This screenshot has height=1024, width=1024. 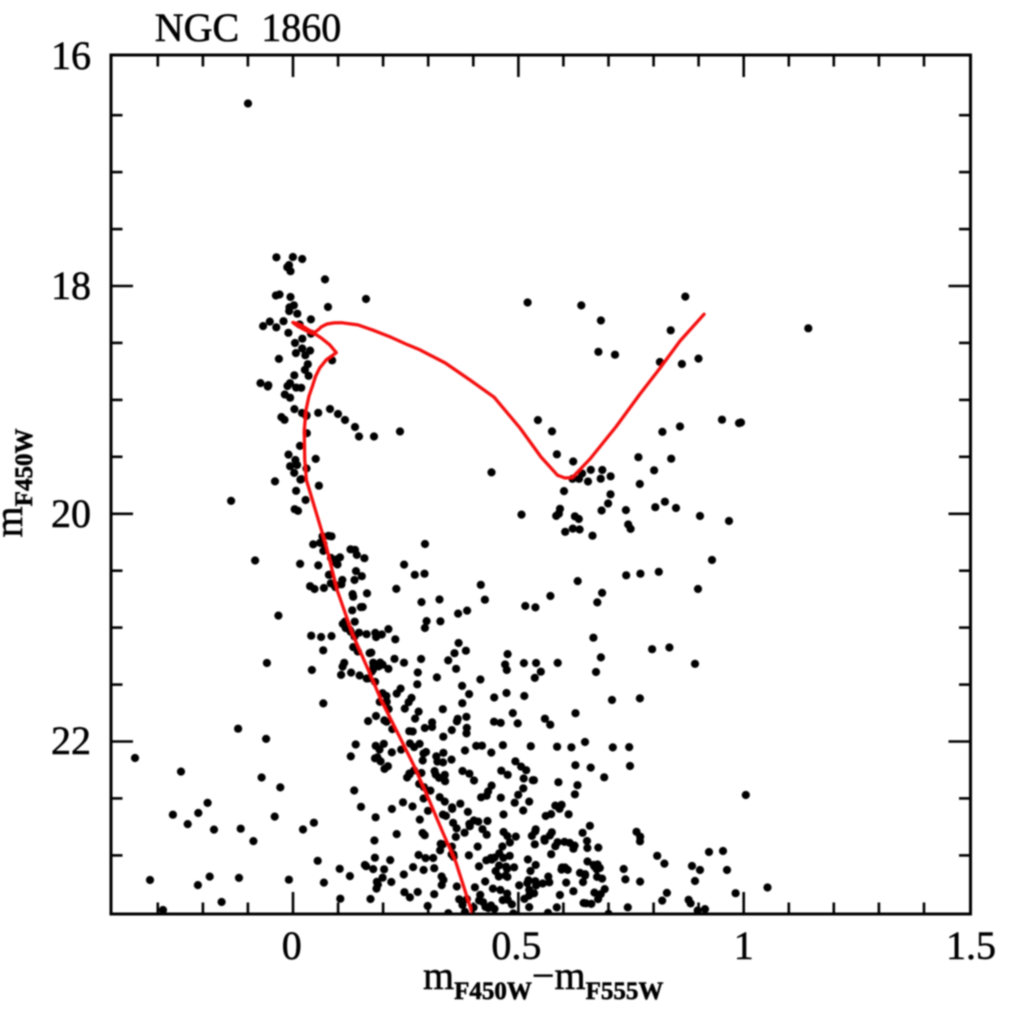 I want to click on svg-text: 16, so click(x=71, y=55).